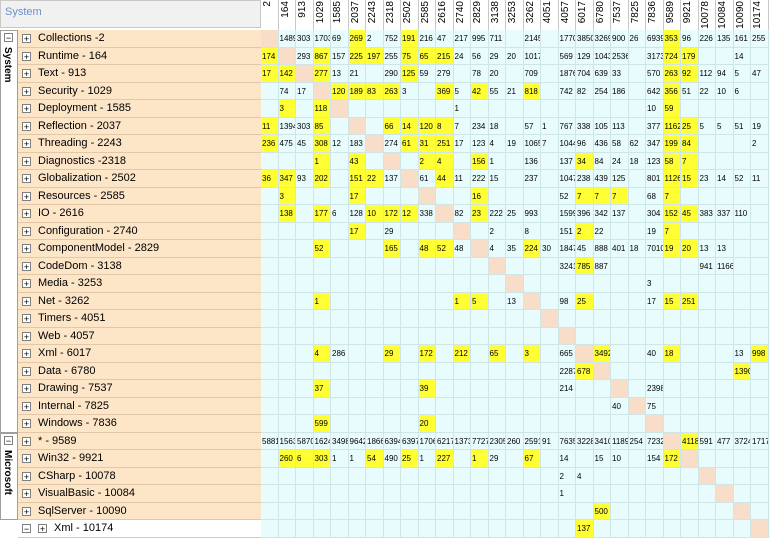 This screenshot has height=538, width=770. What do you see at coordinates (476, 56) in the screenshot?
I see `matrix-value: 56` at bounding box center [476, 56].